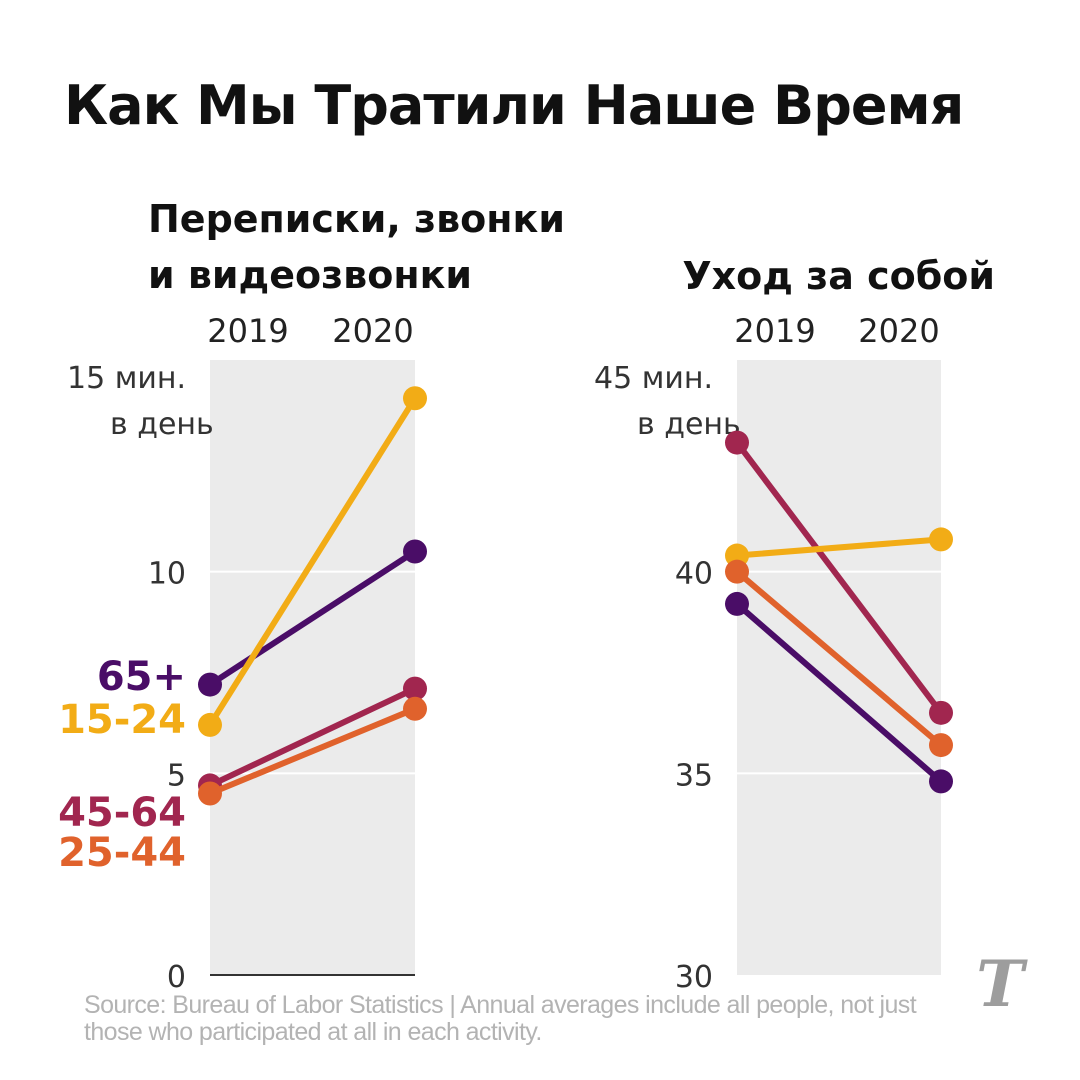 Image resolution: width=1080 pixels, height=1080 pixels. I want to click on chart-0-x-label: 2020, so click(372, 331).